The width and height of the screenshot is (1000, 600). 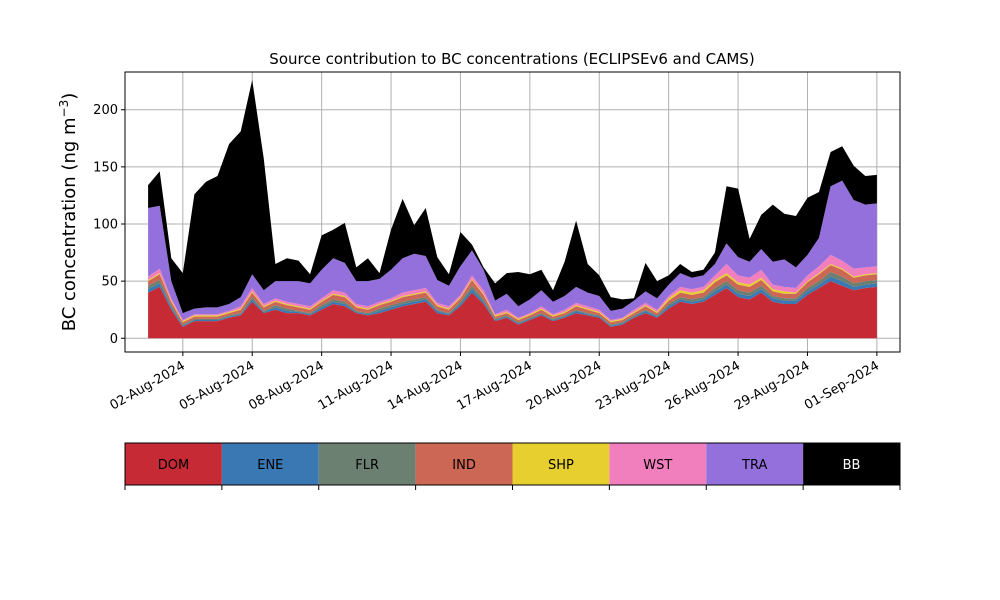 I want to click on x-tick-label: 01-Sep-2024, so click(x=842, y=385).